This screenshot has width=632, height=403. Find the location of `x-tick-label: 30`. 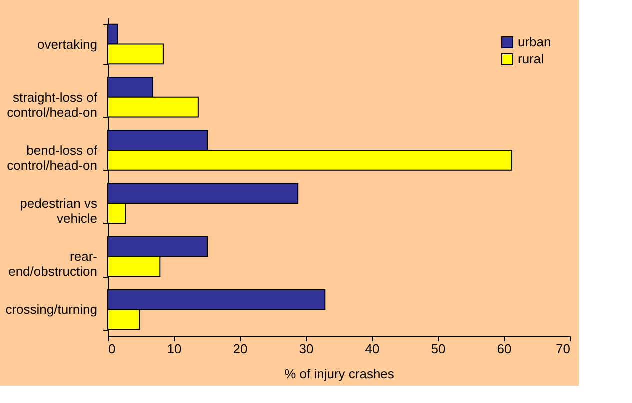

x-tick-label: 30 is located at coordinates (306, 349).